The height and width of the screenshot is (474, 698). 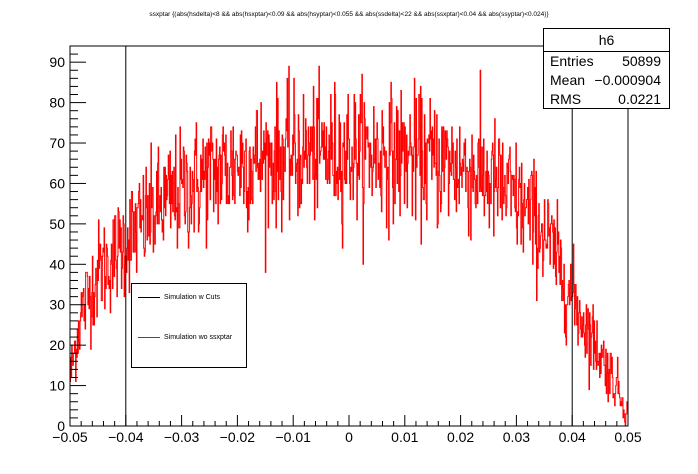 I want to click on y-tick-label: 80, so click(x=57, y=103).